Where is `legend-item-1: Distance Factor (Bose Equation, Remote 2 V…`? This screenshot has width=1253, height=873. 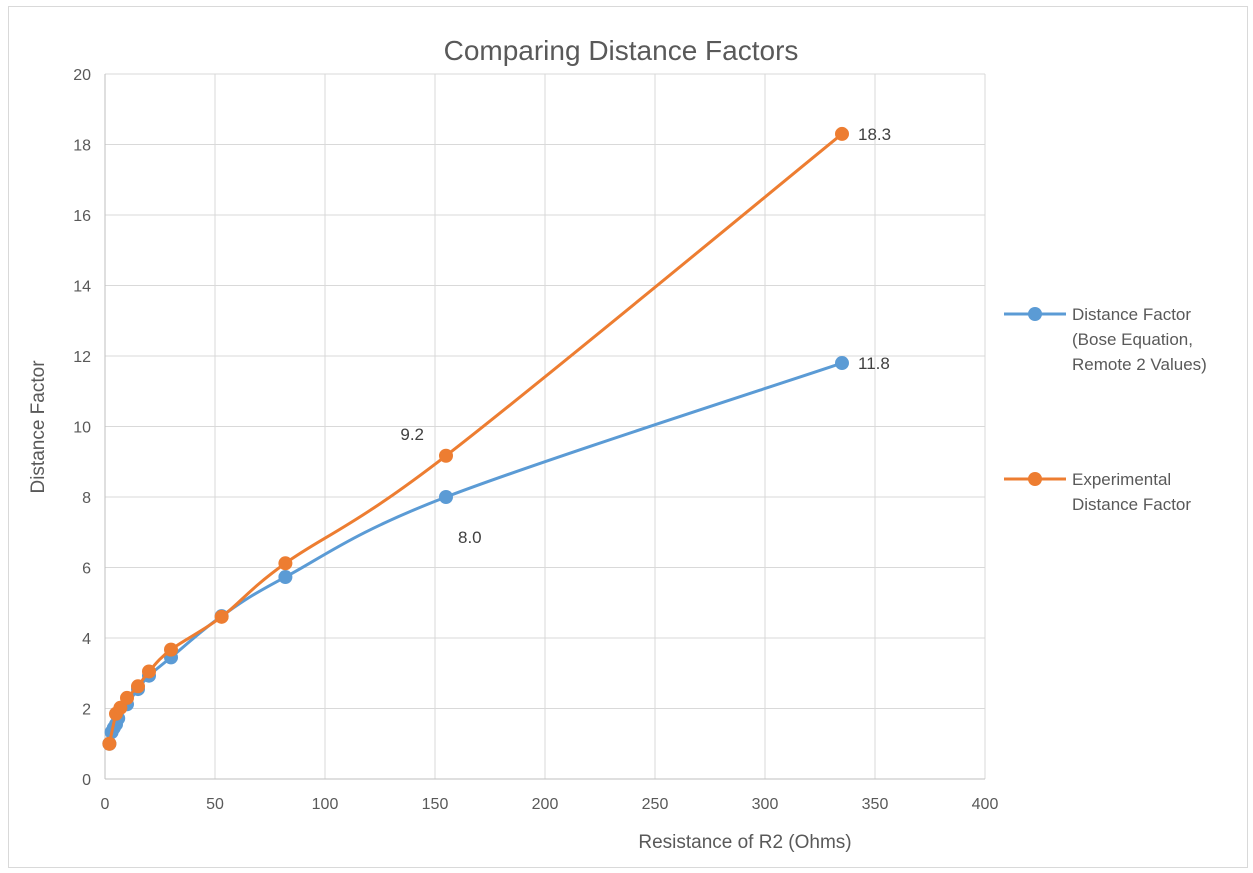
legend-item-1: Distance Factor (Bose Equation, Remote 2 V… is located at coordinates (1105, 339).